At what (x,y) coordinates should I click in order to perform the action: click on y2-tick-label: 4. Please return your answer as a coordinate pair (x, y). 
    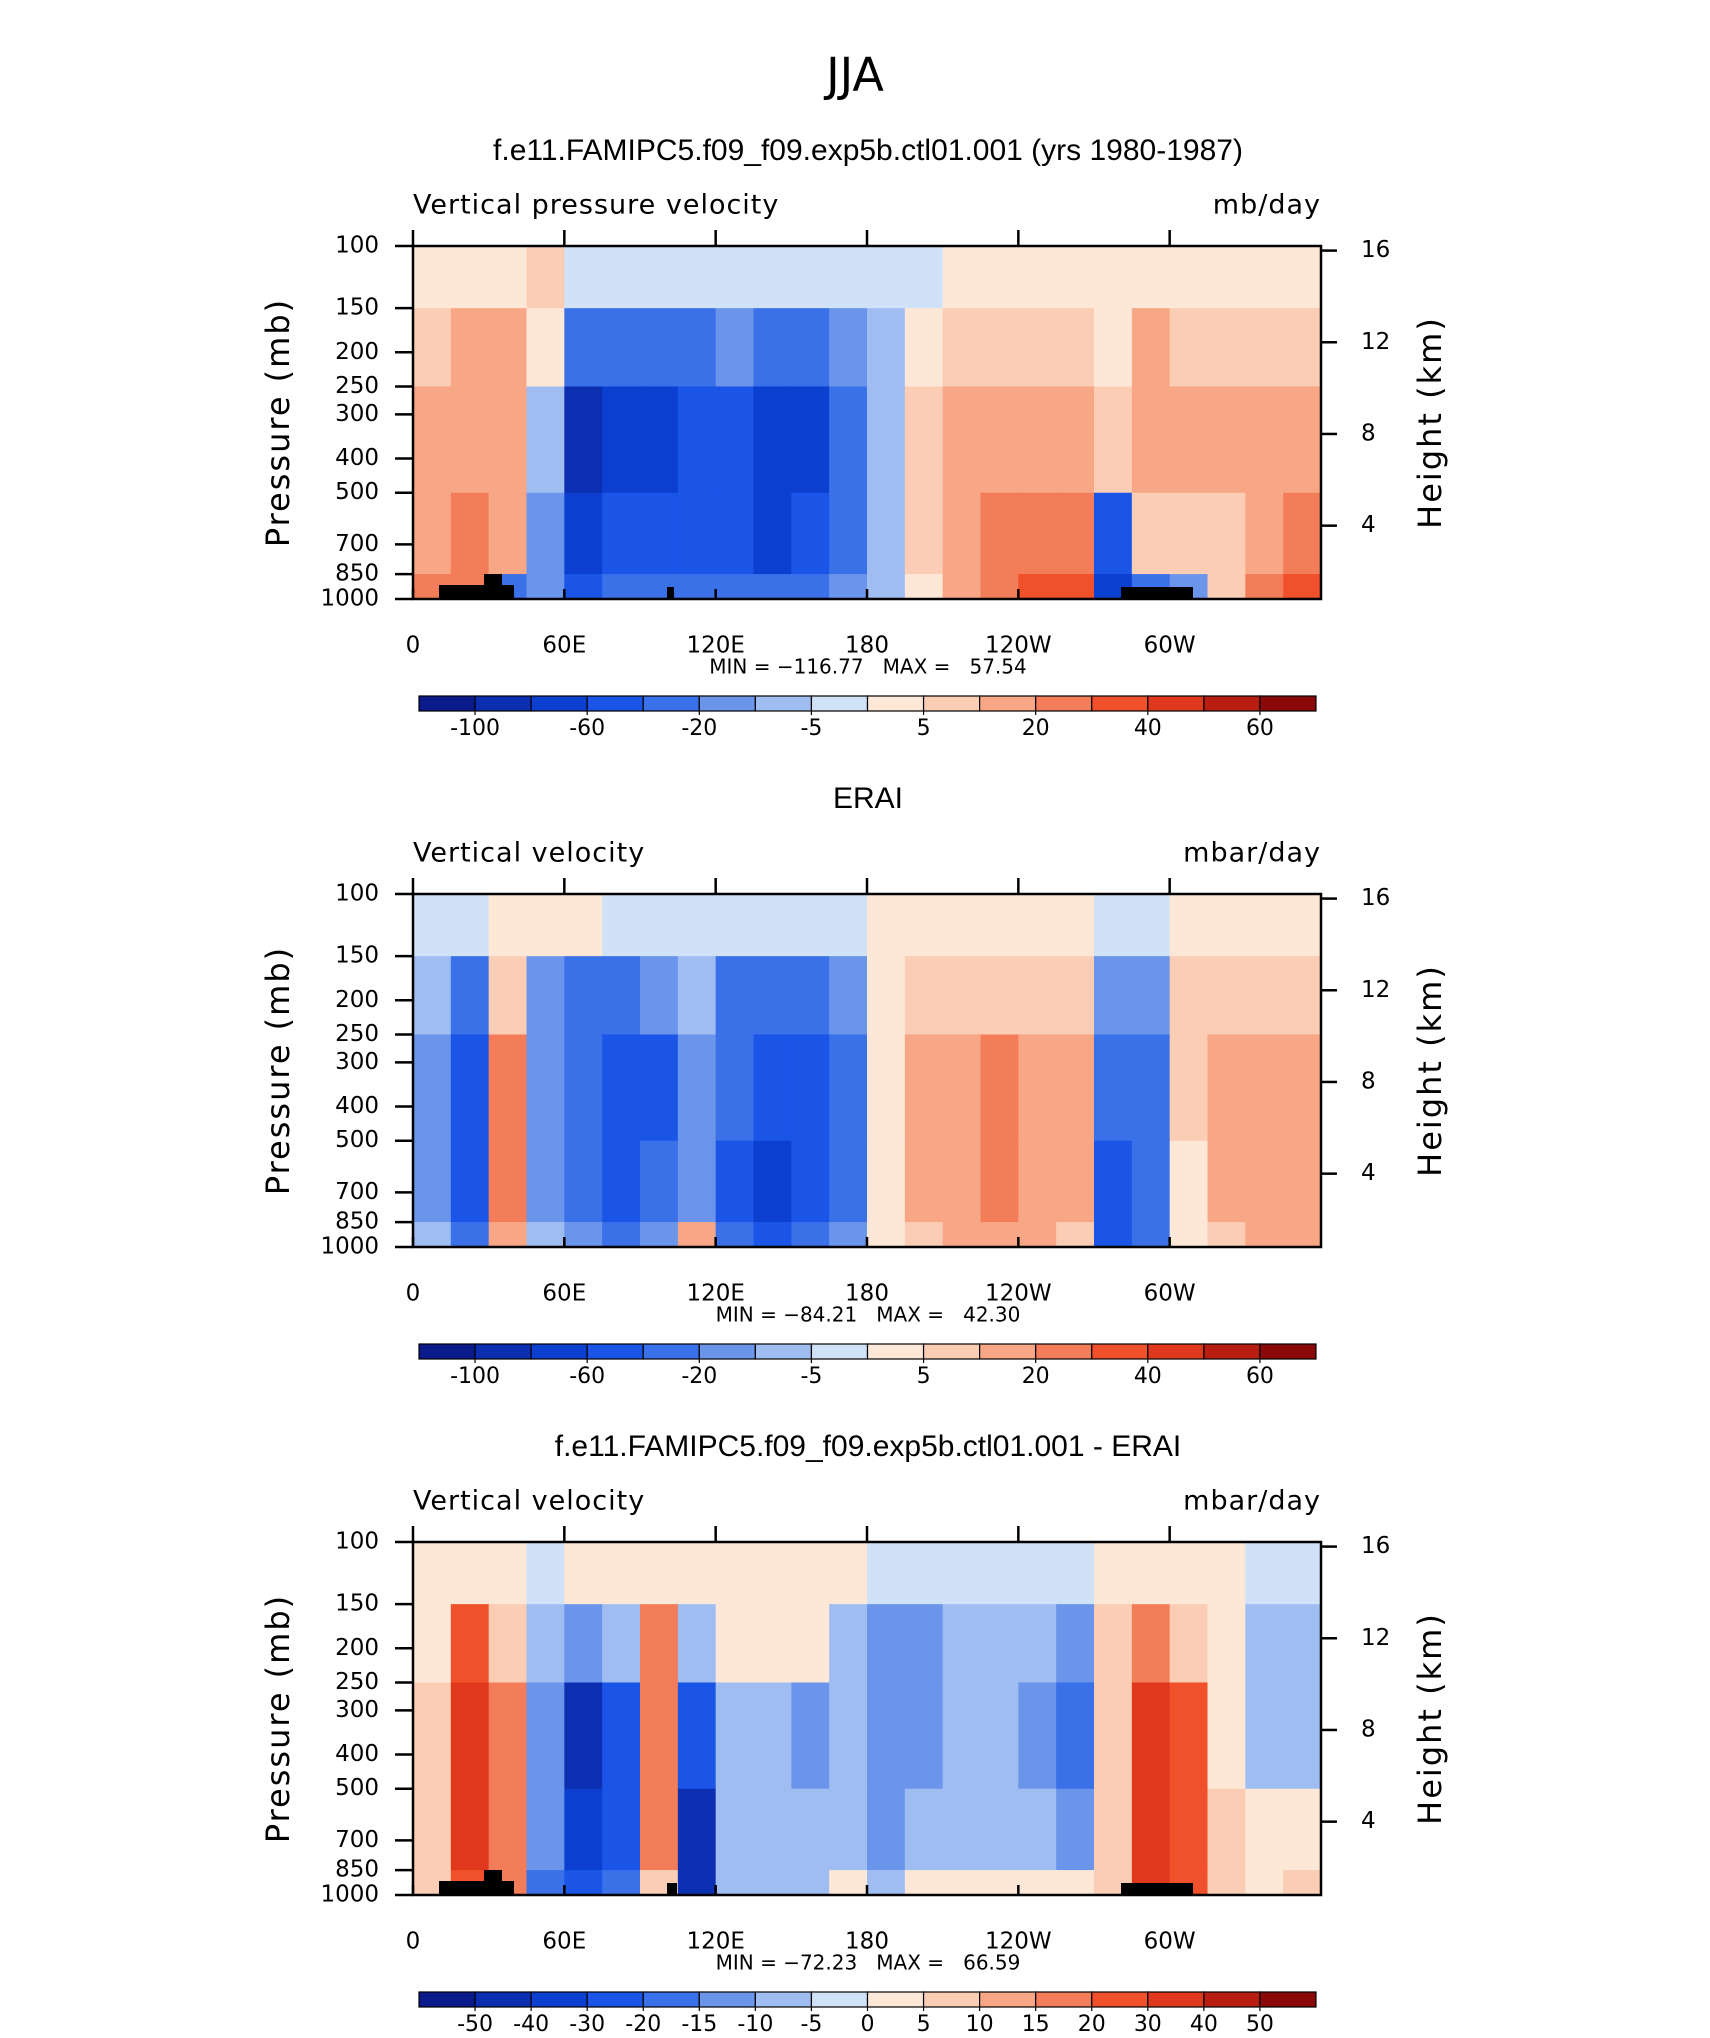
    Looking at the image, I should click on (1368, 1821).